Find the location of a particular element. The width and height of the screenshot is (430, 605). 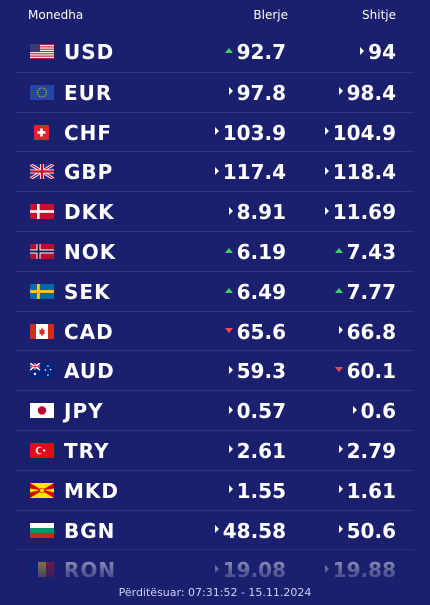

currency-code: JPY is located at coordinates (84, 411).